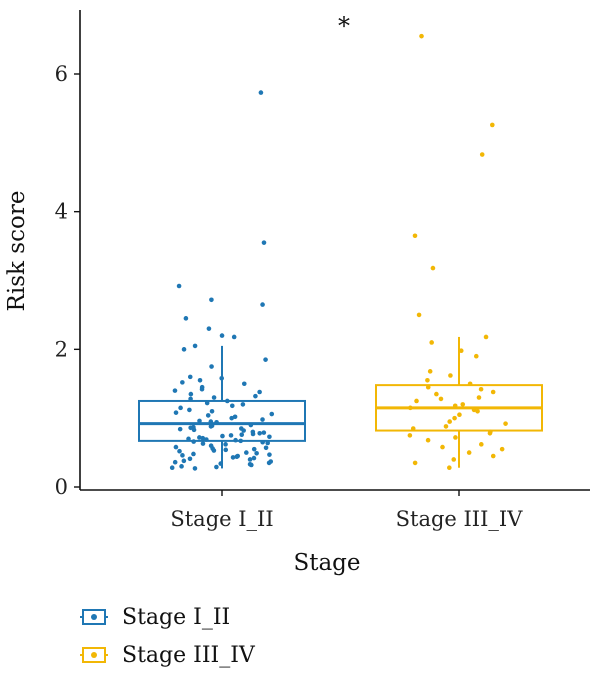 This screenshot has width=600, height=674. Describe the element at coordinates (17, 251) in the screenshot. I see `y-axis-title: Risk score` at that location.